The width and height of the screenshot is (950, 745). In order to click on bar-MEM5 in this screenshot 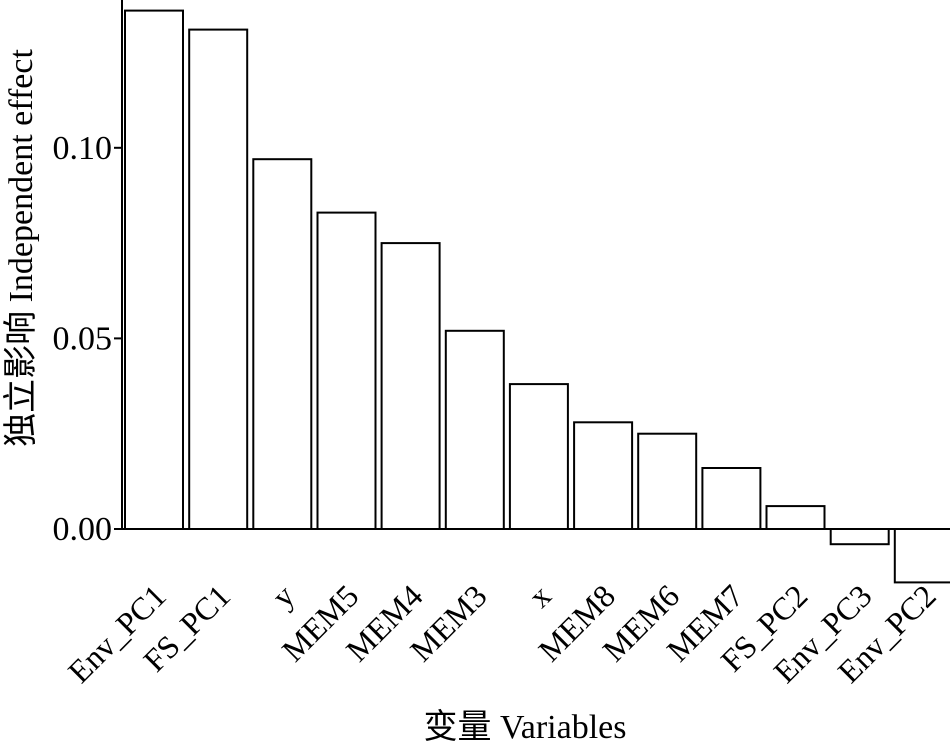, I will do `click(346, 370)`.